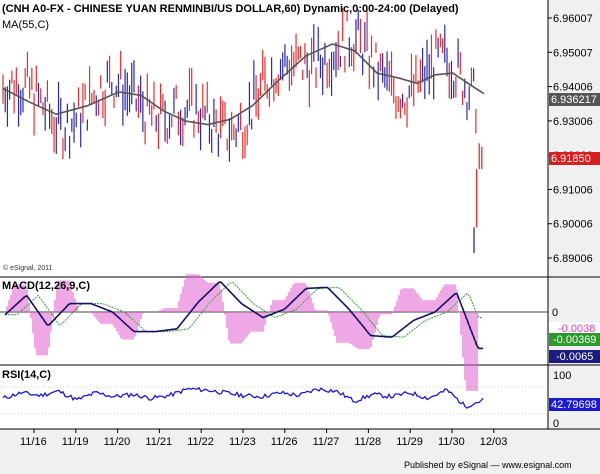 This screenshot has height=474, width=600. I want to click on price-tick-label: 6.94006, so click(573, 88).